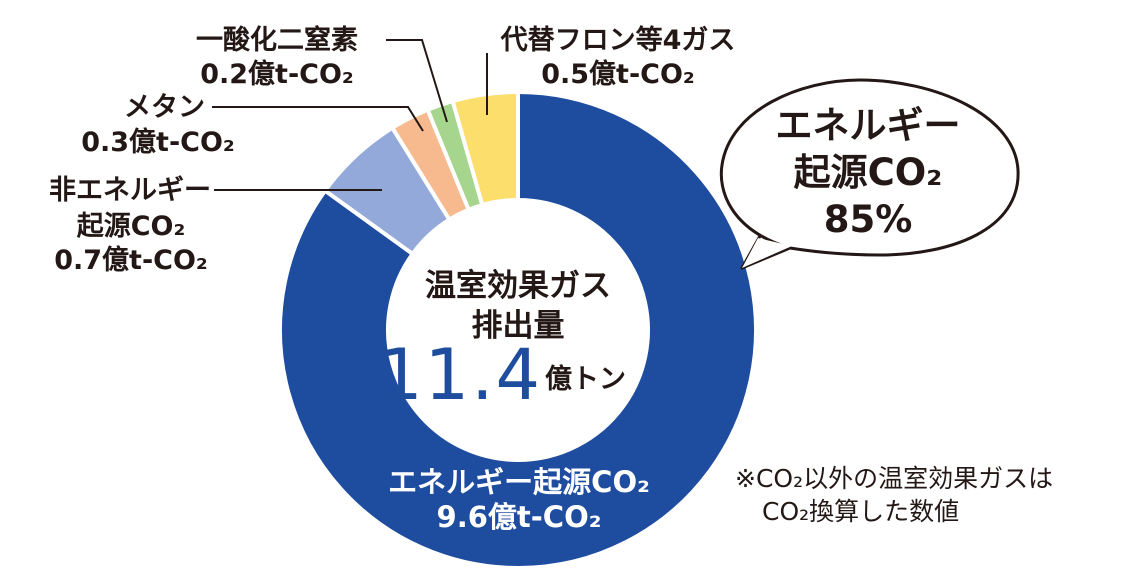 The image size is (1121, 576). What do you see at coordinates (519, 517) in the screenshot?
I see `slice-label-energy-co2-value: 9.6億t-CO₂` at bounding box center [519, 517].